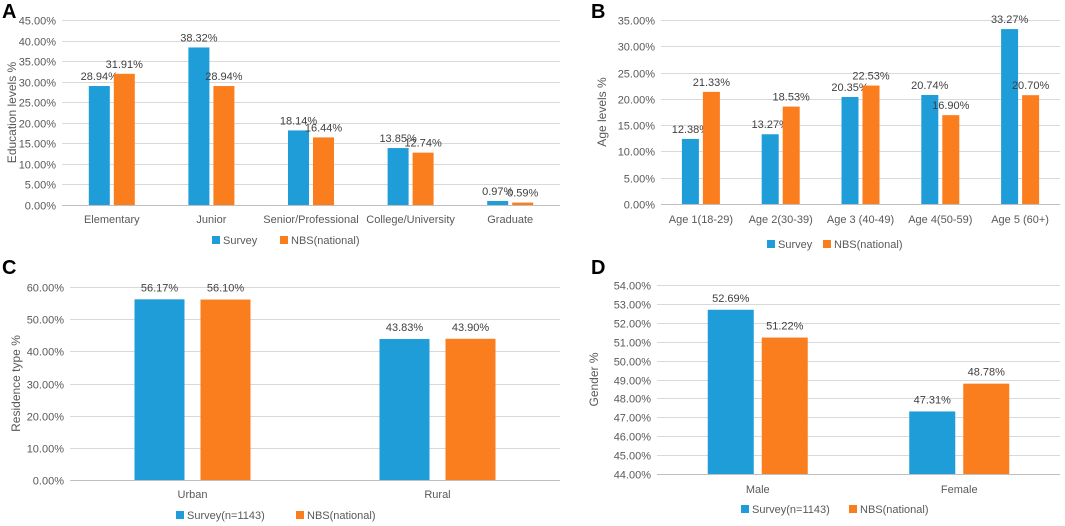 Image resolution: width=1065 pixels, height=526 pixels. Describe the element at coordinates (193, 495) in the screenshot. I see `category-label: Urban` at that location.